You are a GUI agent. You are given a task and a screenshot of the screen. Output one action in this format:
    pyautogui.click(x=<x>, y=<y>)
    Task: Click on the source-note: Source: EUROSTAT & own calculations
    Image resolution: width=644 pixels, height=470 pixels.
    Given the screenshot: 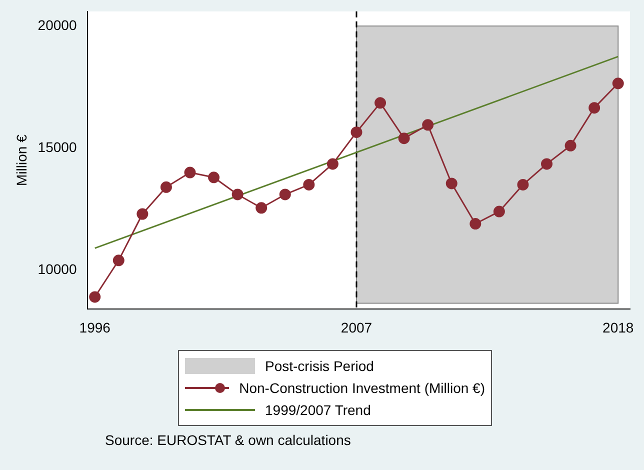 What is the action you would take?
    pyautogui.click(x=228, y=440)
    